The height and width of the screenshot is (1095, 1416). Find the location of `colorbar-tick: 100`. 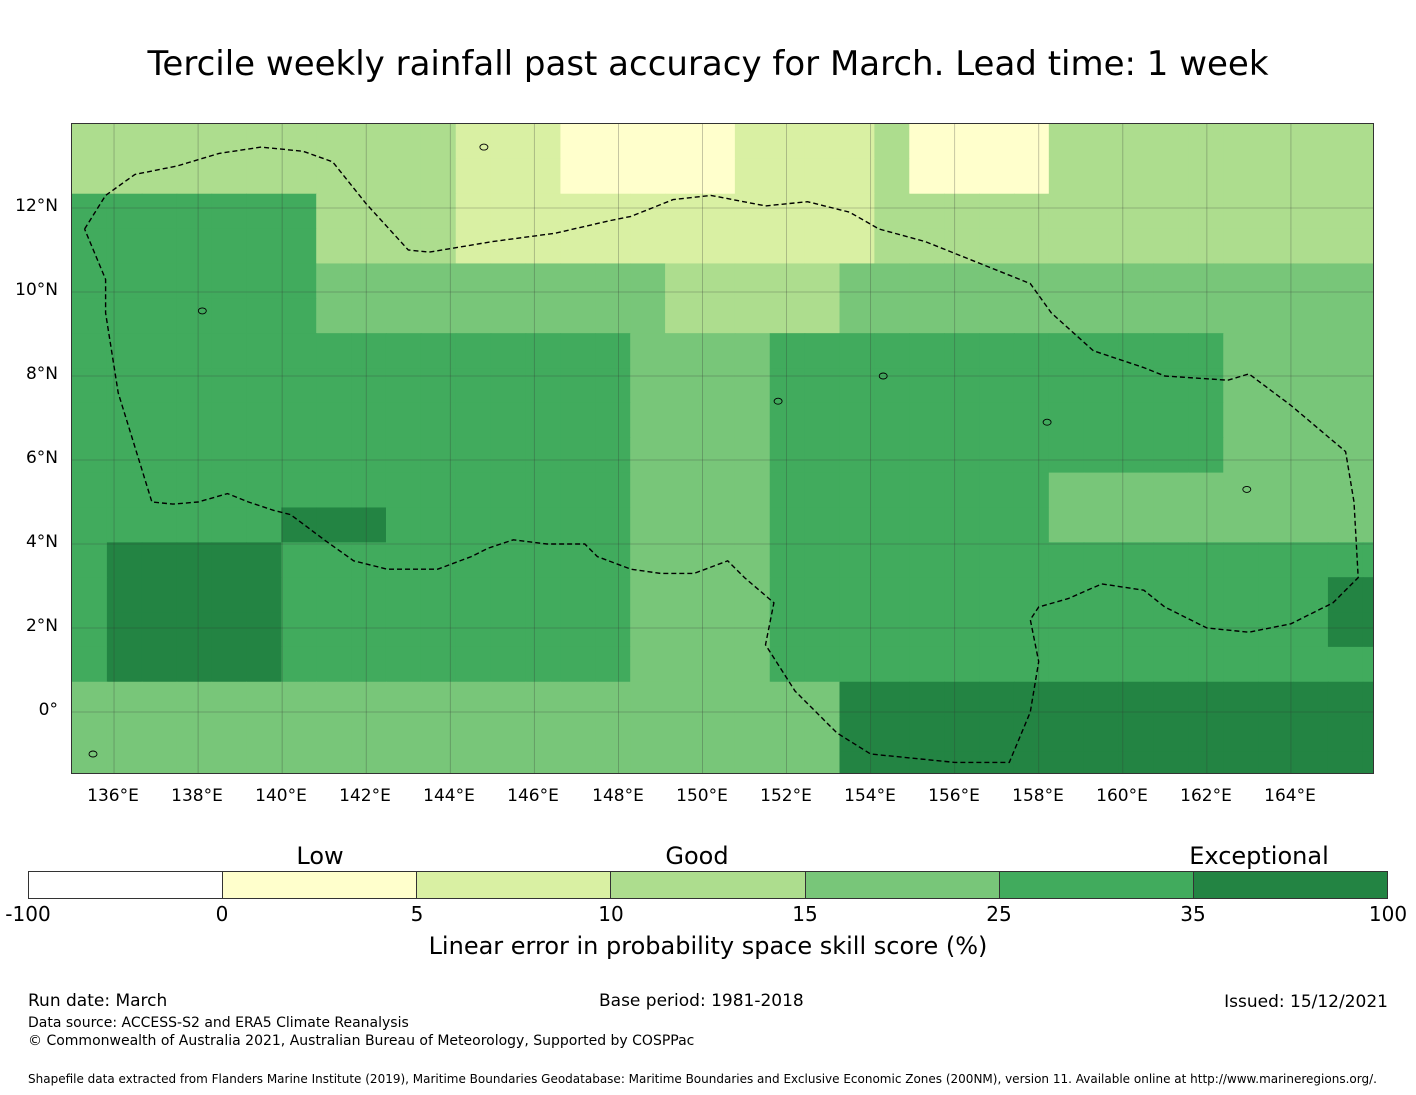

colorbar-tick: 100 is located at coordinates (1388, 914).